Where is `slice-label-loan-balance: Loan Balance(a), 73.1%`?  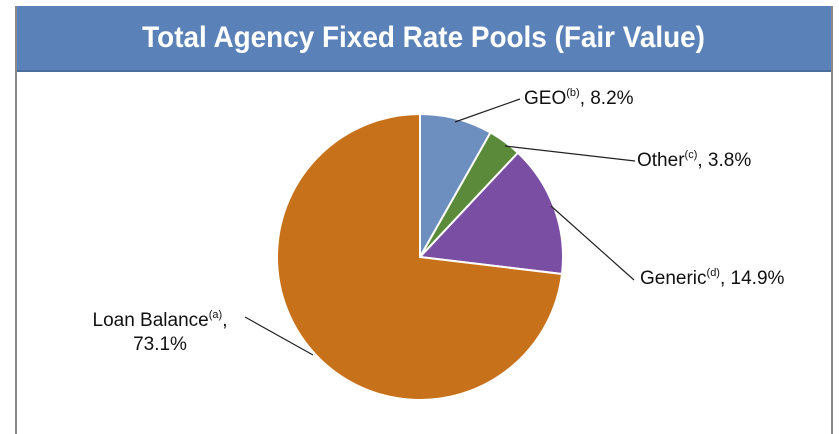
slice-label-loan-balance: Loan Balance(a), 73.1% is located at coordinates (160, 332).